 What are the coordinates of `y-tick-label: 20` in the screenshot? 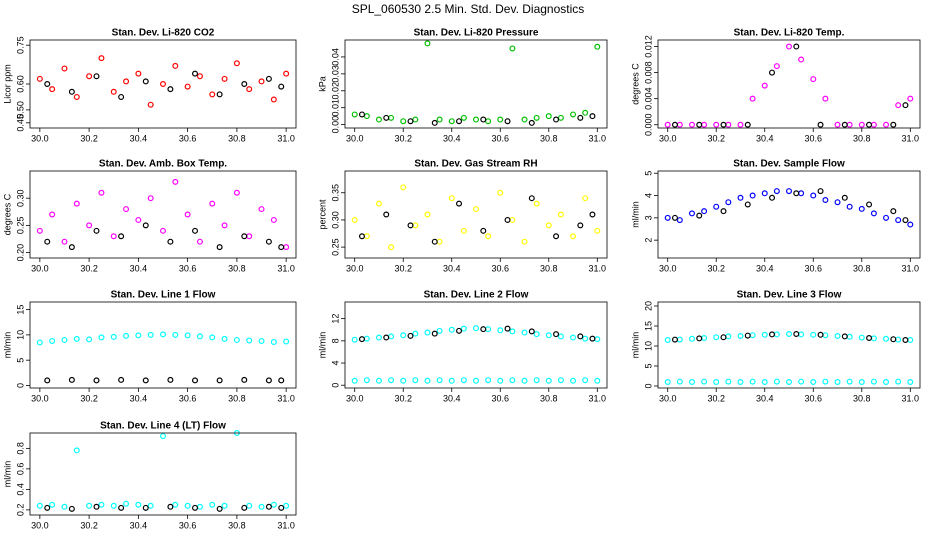 It's located at (648, 306).